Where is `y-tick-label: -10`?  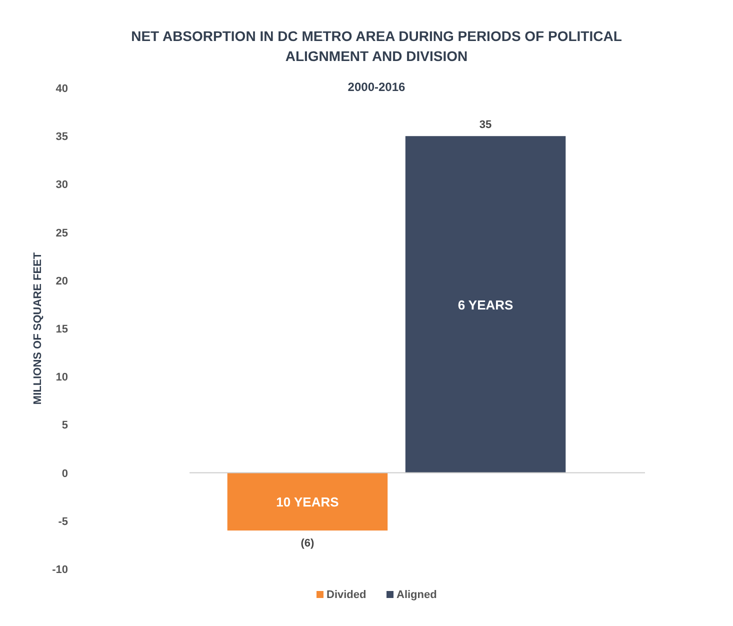
y-tick-label: -10 is located at coordinates (60, 570).